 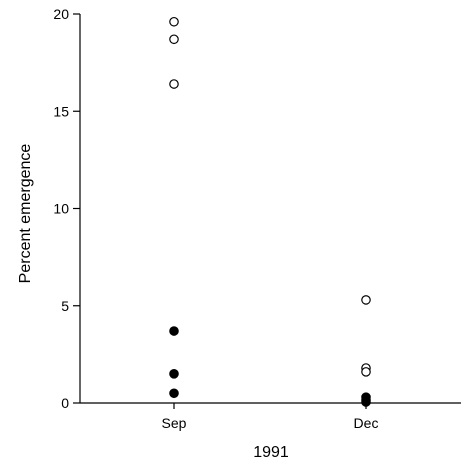 I want to click on y-tick-label: 0, so click(x=65, y=403).